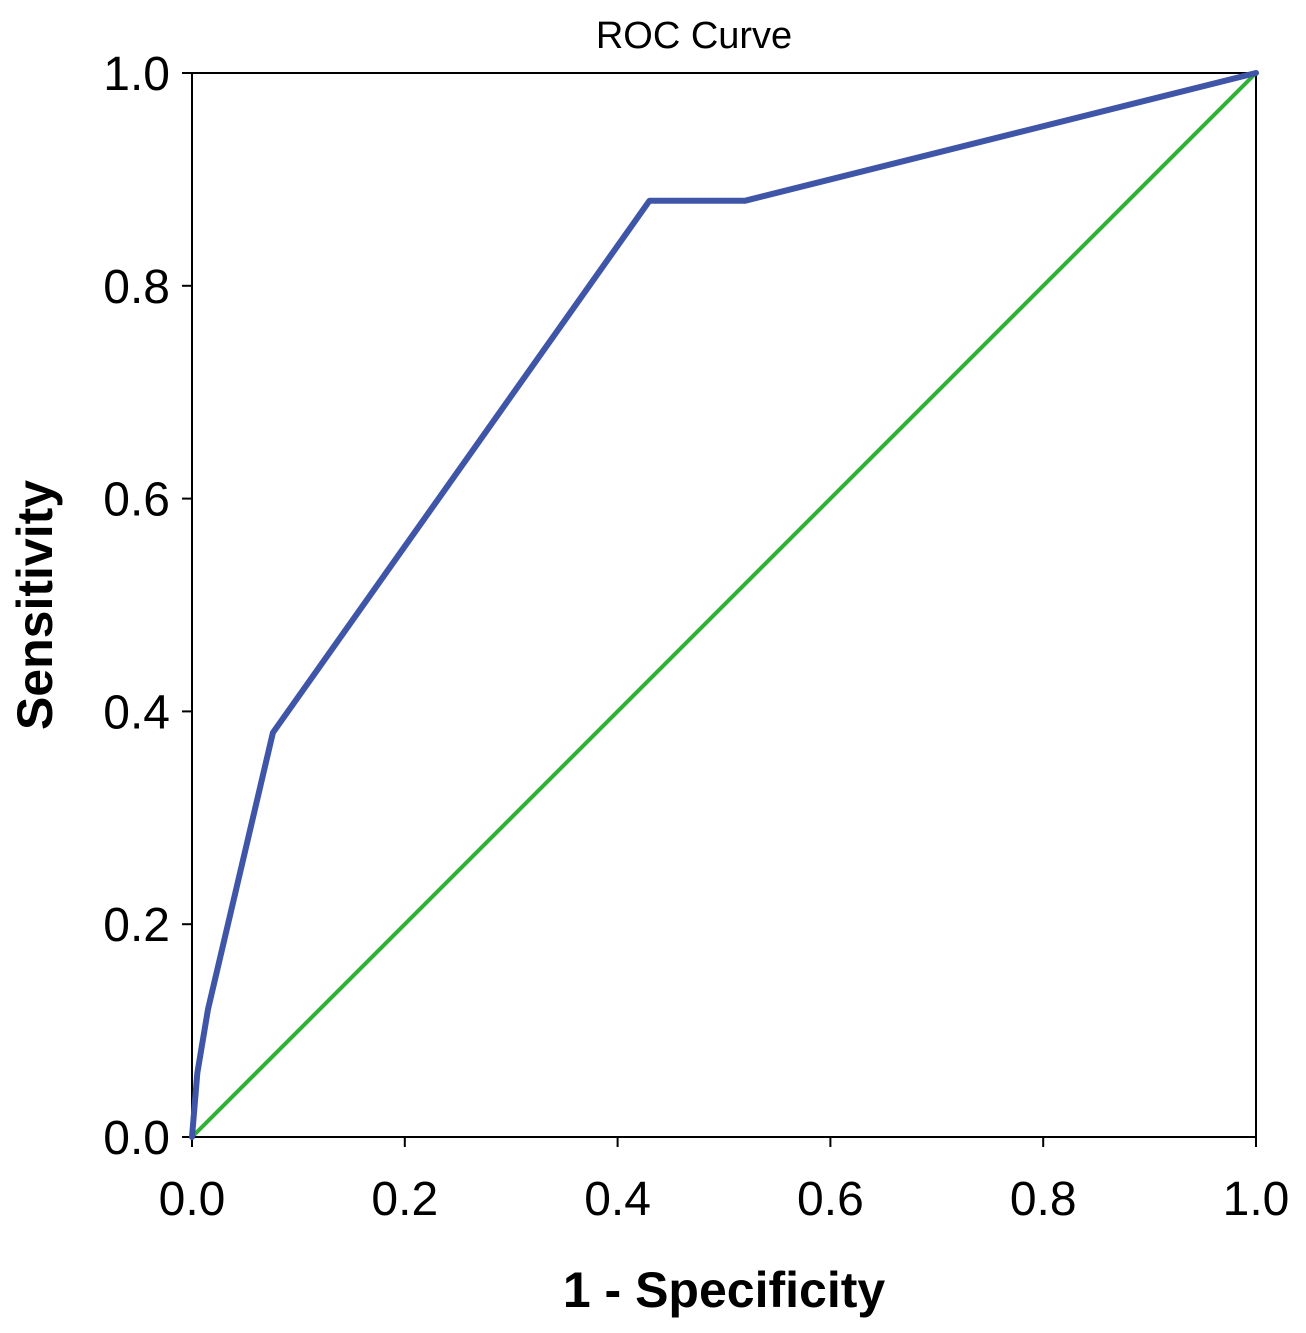 This screenshot has width=1306, height=1333. I want to click on y-tick-label: 0.6, so click(136, 500).